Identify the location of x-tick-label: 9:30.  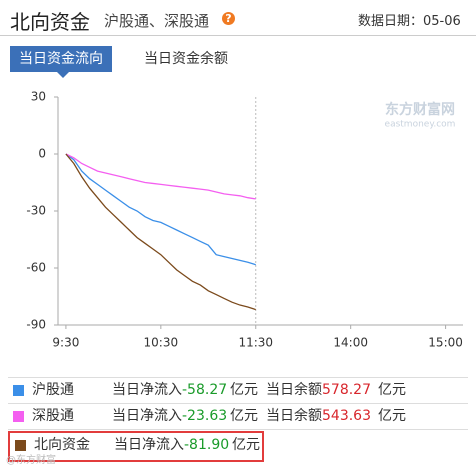
(65, 343).